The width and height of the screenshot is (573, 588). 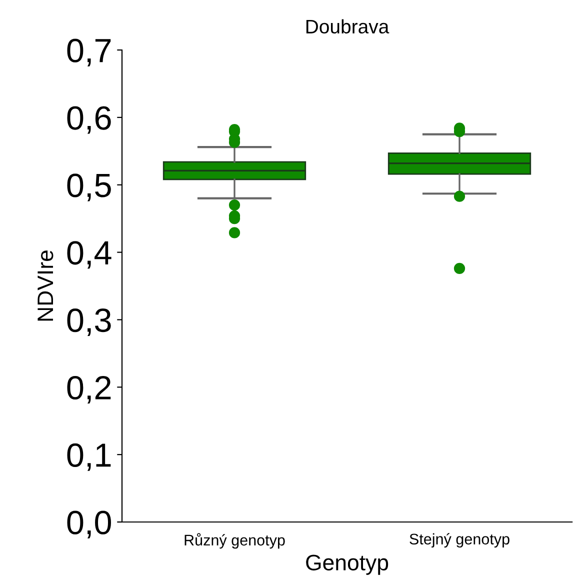 What do you see at coordinates (89, 322) in the screenshot?
I see `y-tick-label: 0,3` at bounding box center [89, 322].